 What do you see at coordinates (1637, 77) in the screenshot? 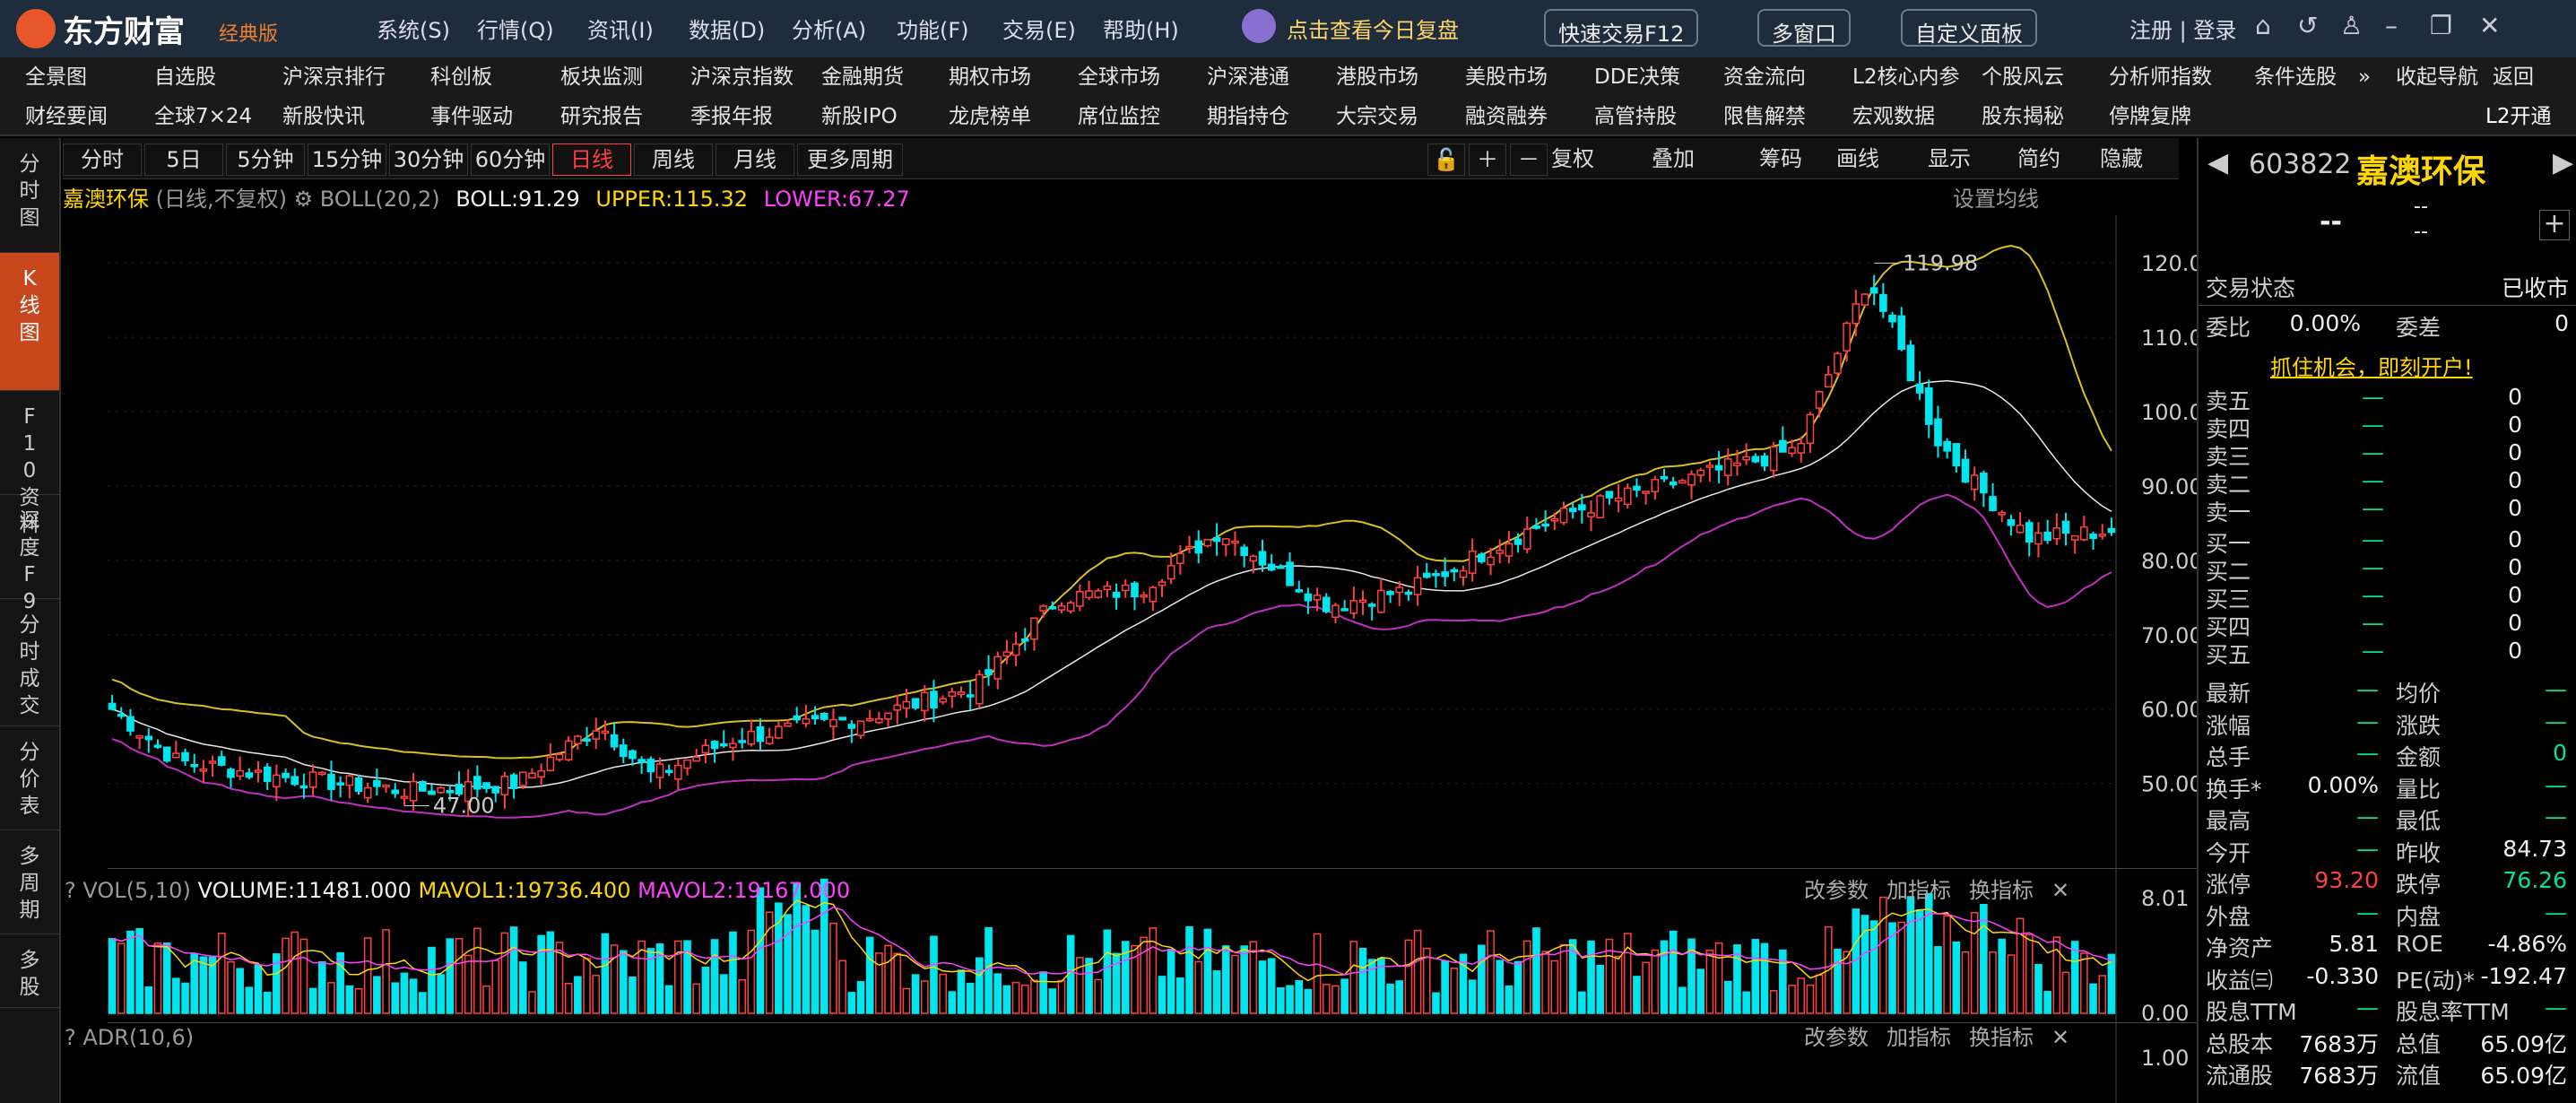
I see `nav1-item-12: DDE决策` at bounding box center [1637, 77].